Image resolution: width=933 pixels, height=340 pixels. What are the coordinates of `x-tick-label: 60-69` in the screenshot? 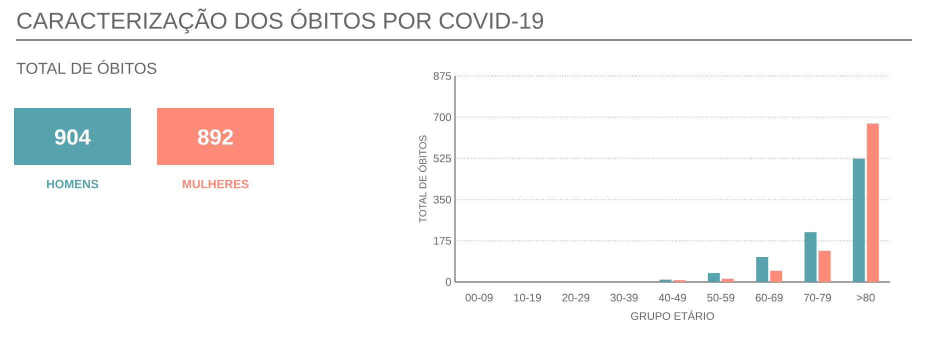 It's located at (769, 298).